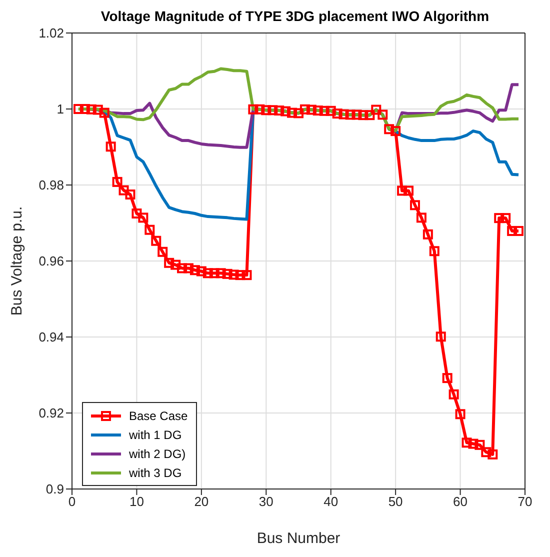  I want to click on y-tick-label: 0.96, so click(51, 261).